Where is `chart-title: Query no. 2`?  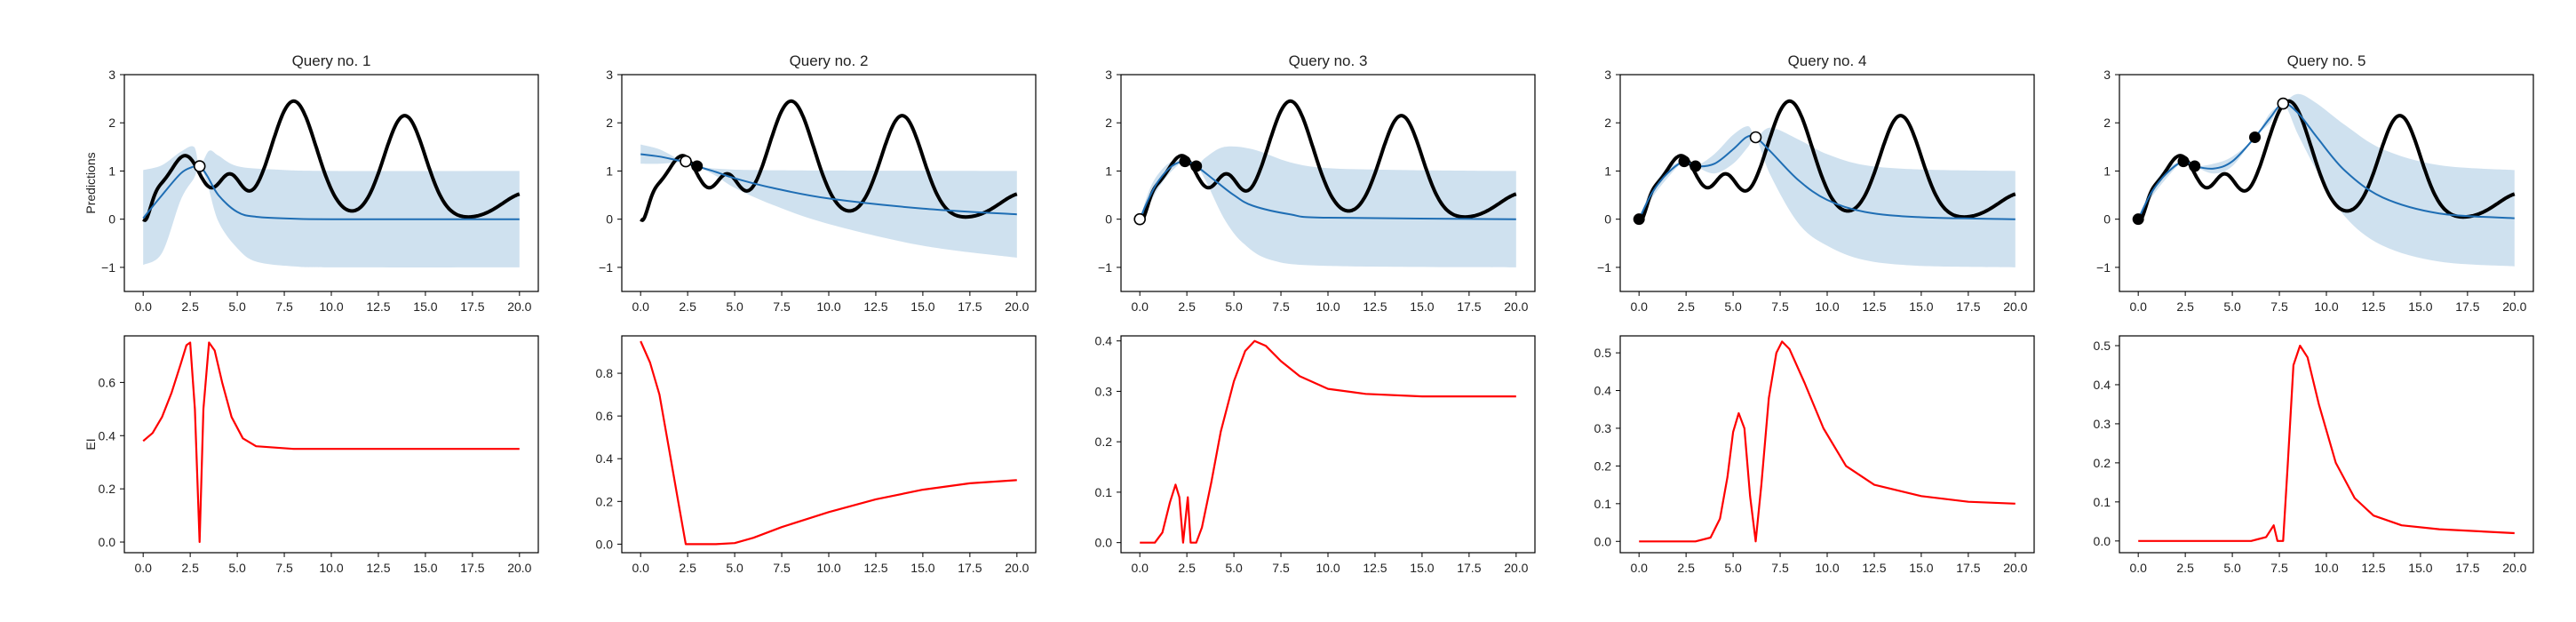
chart-title: Query no. 2 is located at coordinates (829, 61).